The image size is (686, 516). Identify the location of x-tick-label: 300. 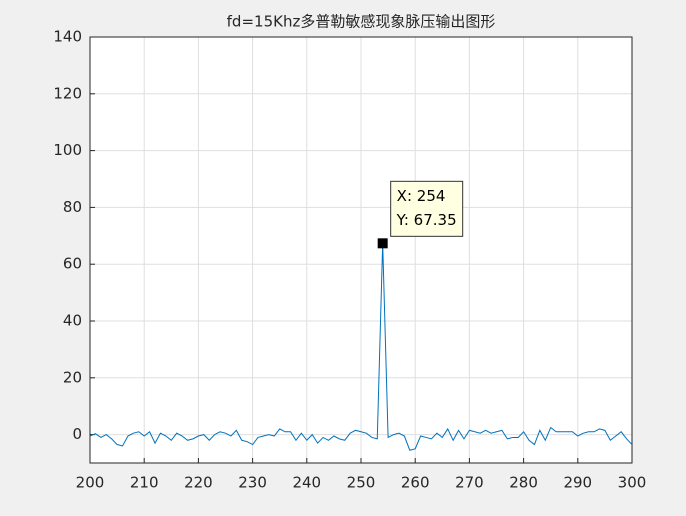
(632, 483).